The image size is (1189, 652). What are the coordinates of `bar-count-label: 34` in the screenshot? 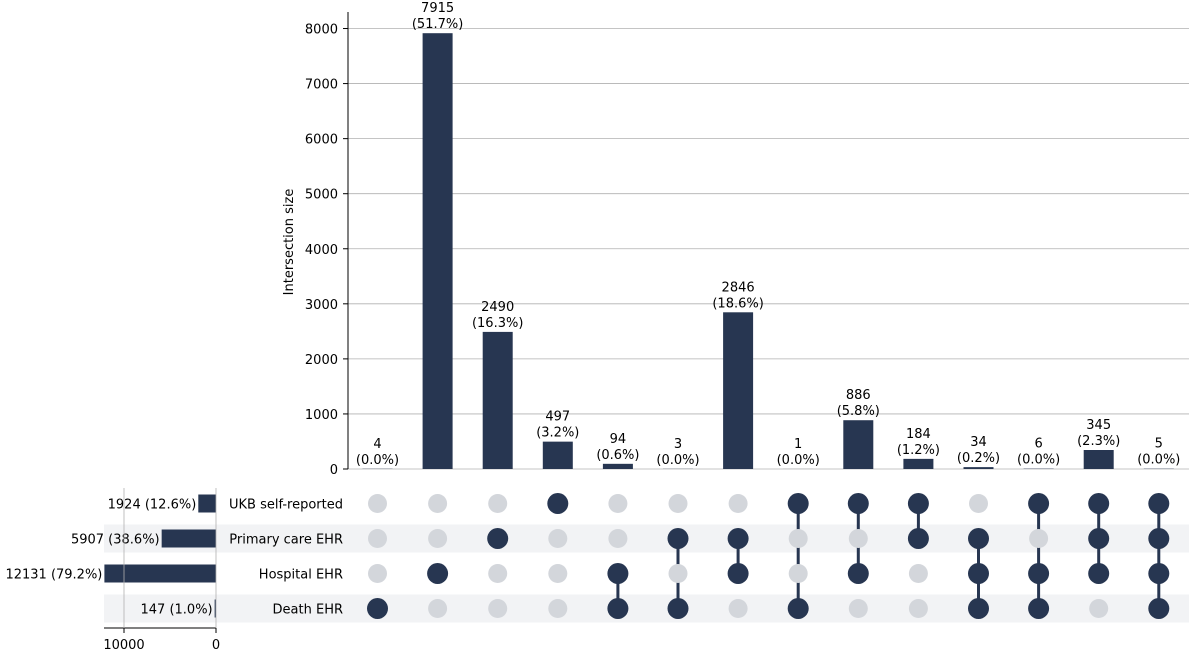 It's located at (978, 442).